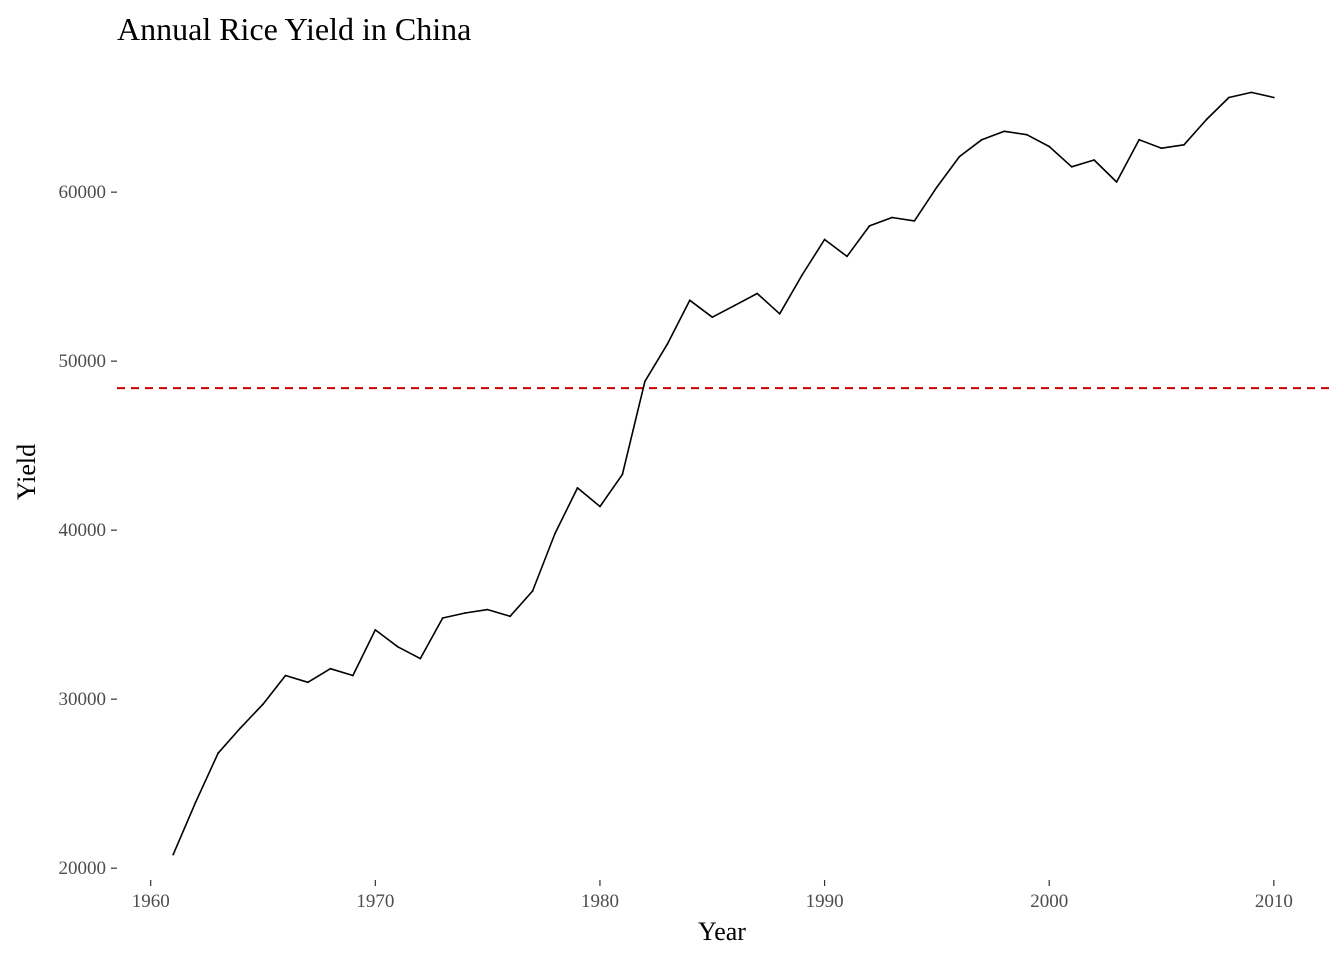 Image resolution: width=1344 pixels, height=960 pixels. What do you see at coordinates (722, 931) in the screenshot?
I see `x-axis-title: Year` at bounding box center [722, 931].